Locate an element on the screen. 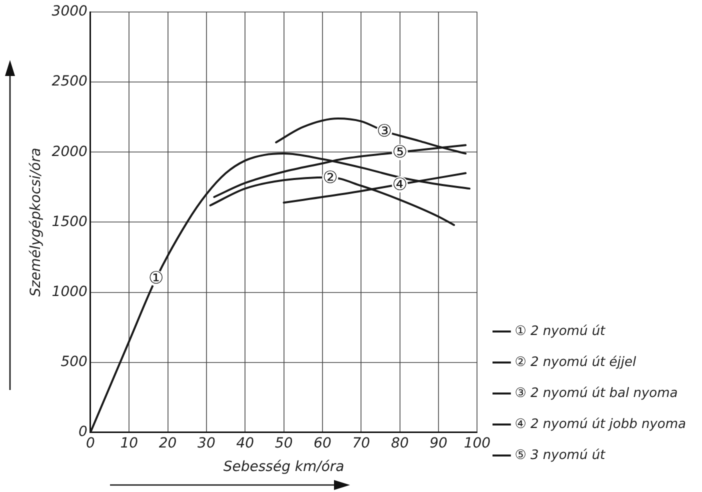 The height and width of the screenshot is (492, 702). y-axis-title: Személygépkocsi/óra is located at coordinates (36, 222).